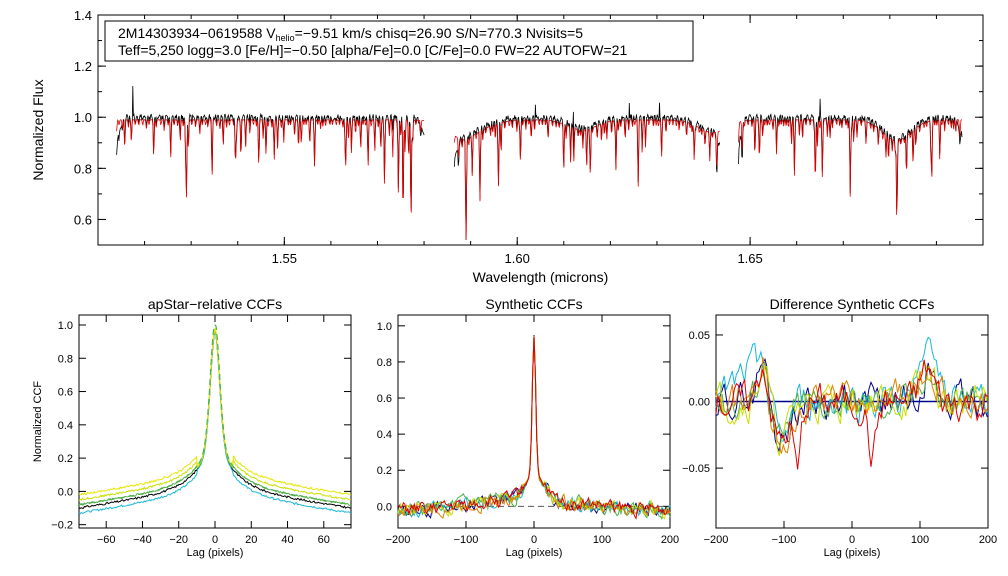  What do you see at coordinates (533, 304) in the screenshot?
I see `synthetic-ccf-title: Synthetic CCFs` at bounding box center [533, 304].